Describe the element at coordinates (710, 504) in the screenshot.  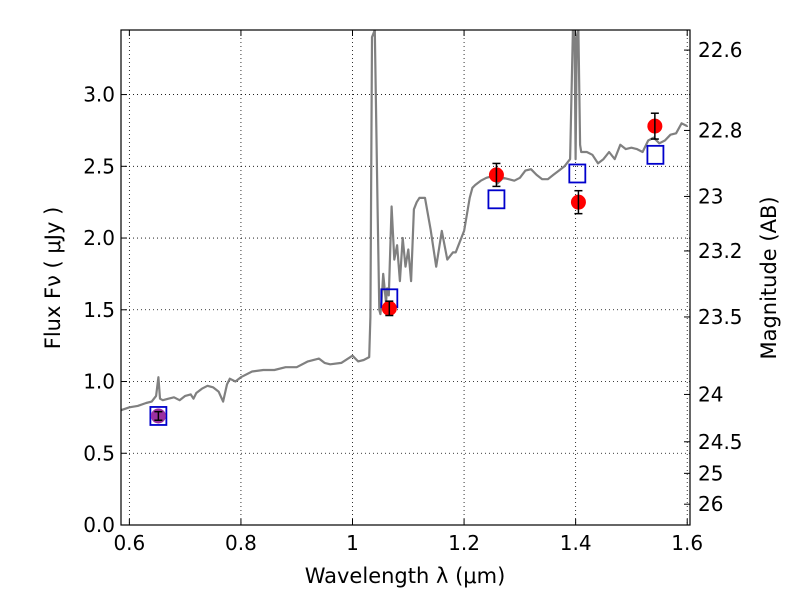
I see `y2-tick-label: 26` at that location.